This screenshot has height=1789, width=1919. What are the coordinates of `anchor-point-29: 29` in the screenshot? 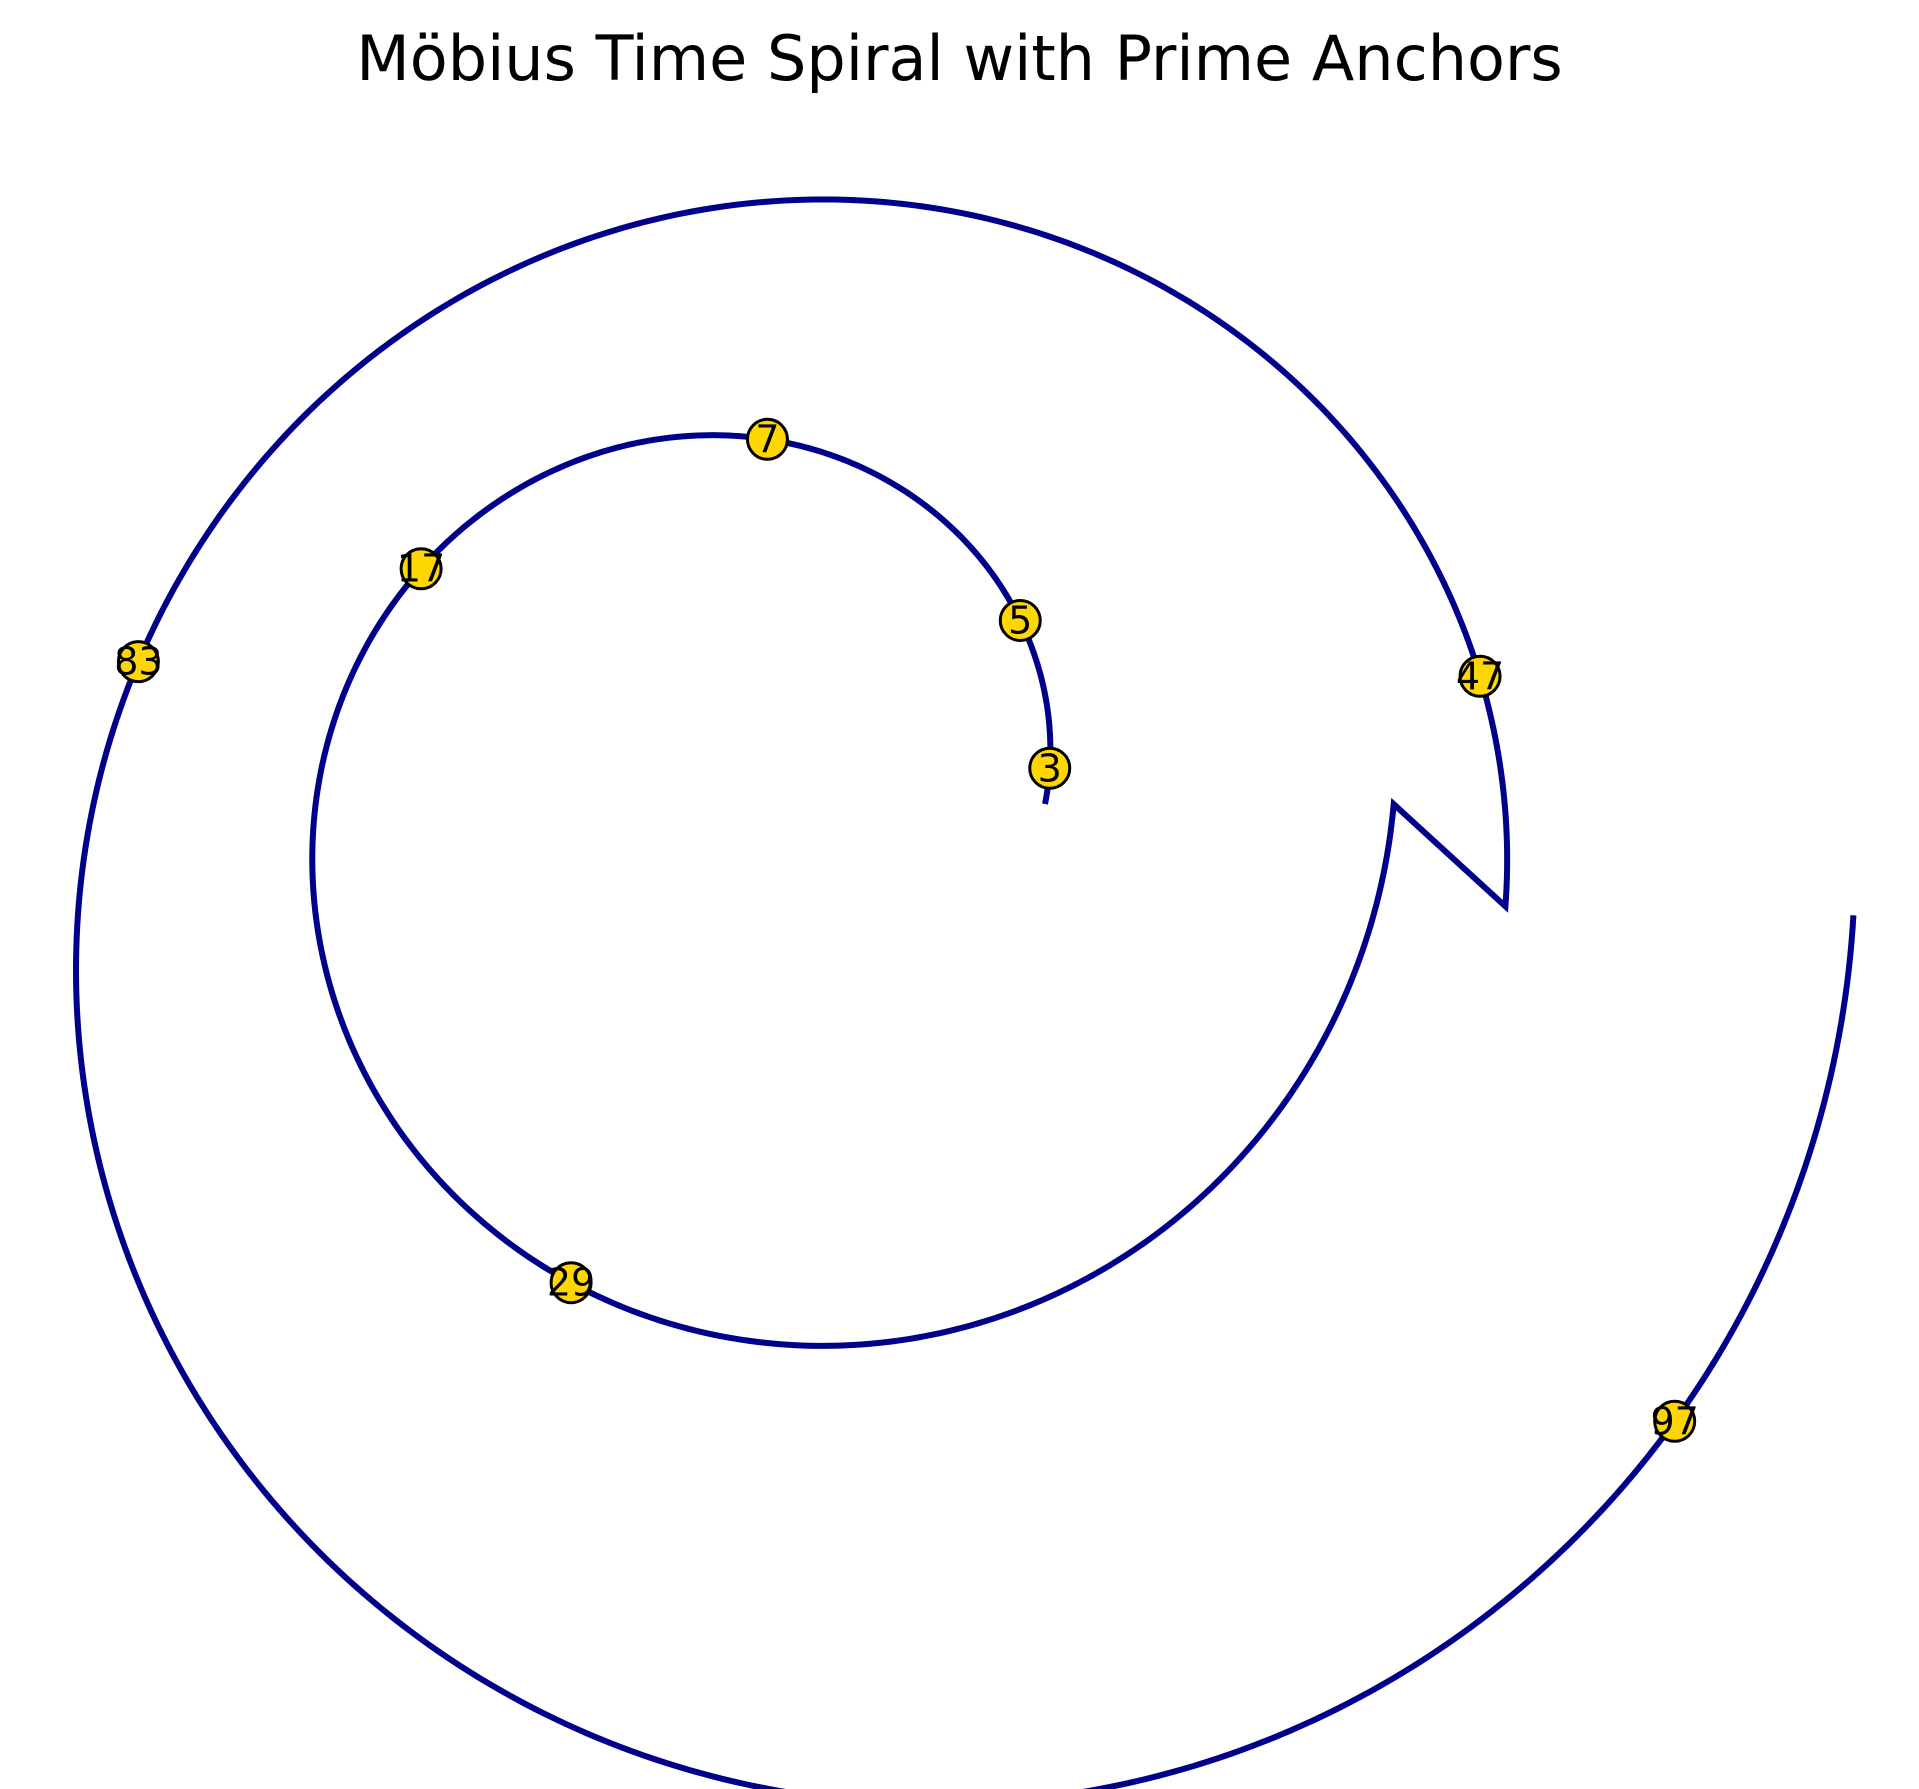 It's located at (571, 1283).